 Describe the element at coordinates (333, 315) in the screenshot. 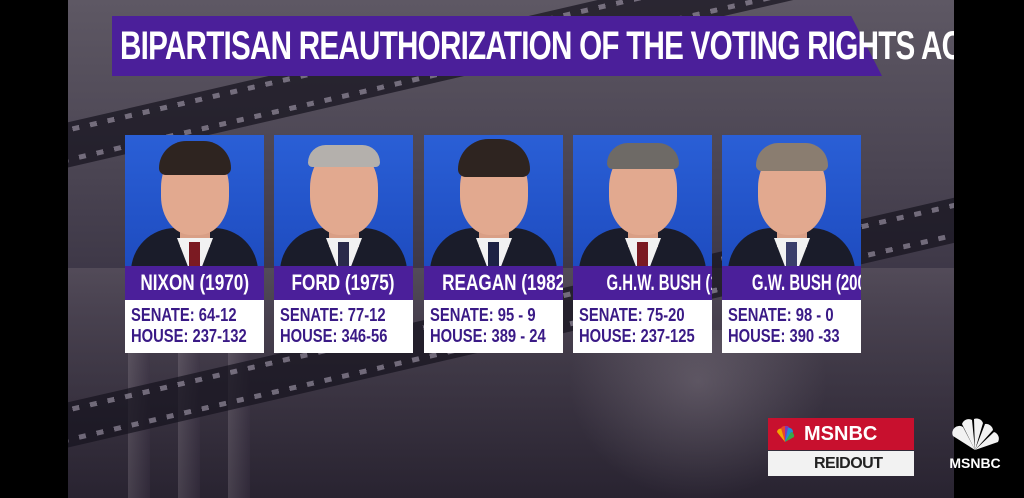

I see `senate-vote: SENATE: 77-12` at that location.